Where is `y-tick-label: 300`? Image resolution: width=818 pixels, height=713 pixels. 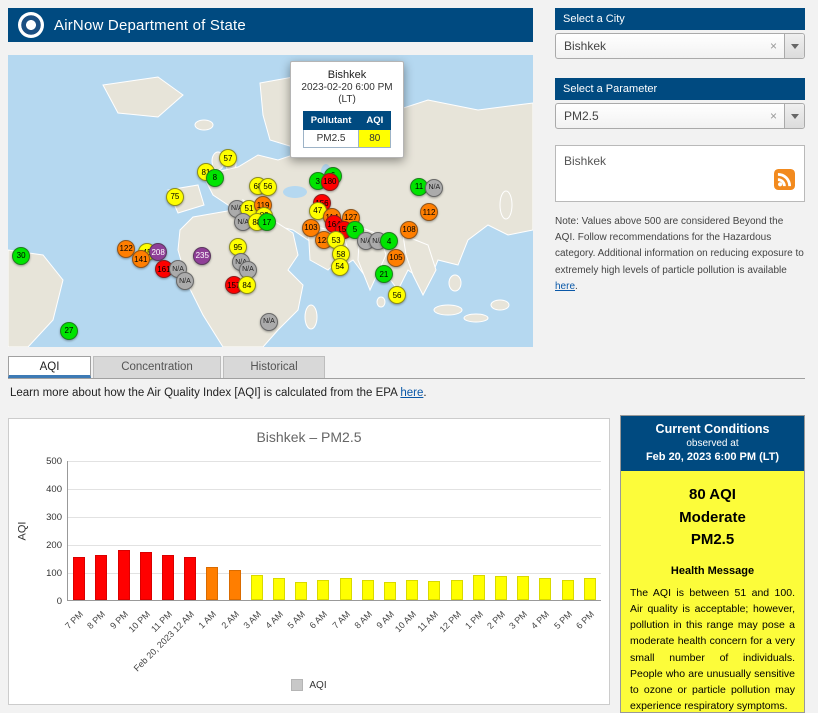
y-tick-label: 300 is located at coordinates (54, 517).